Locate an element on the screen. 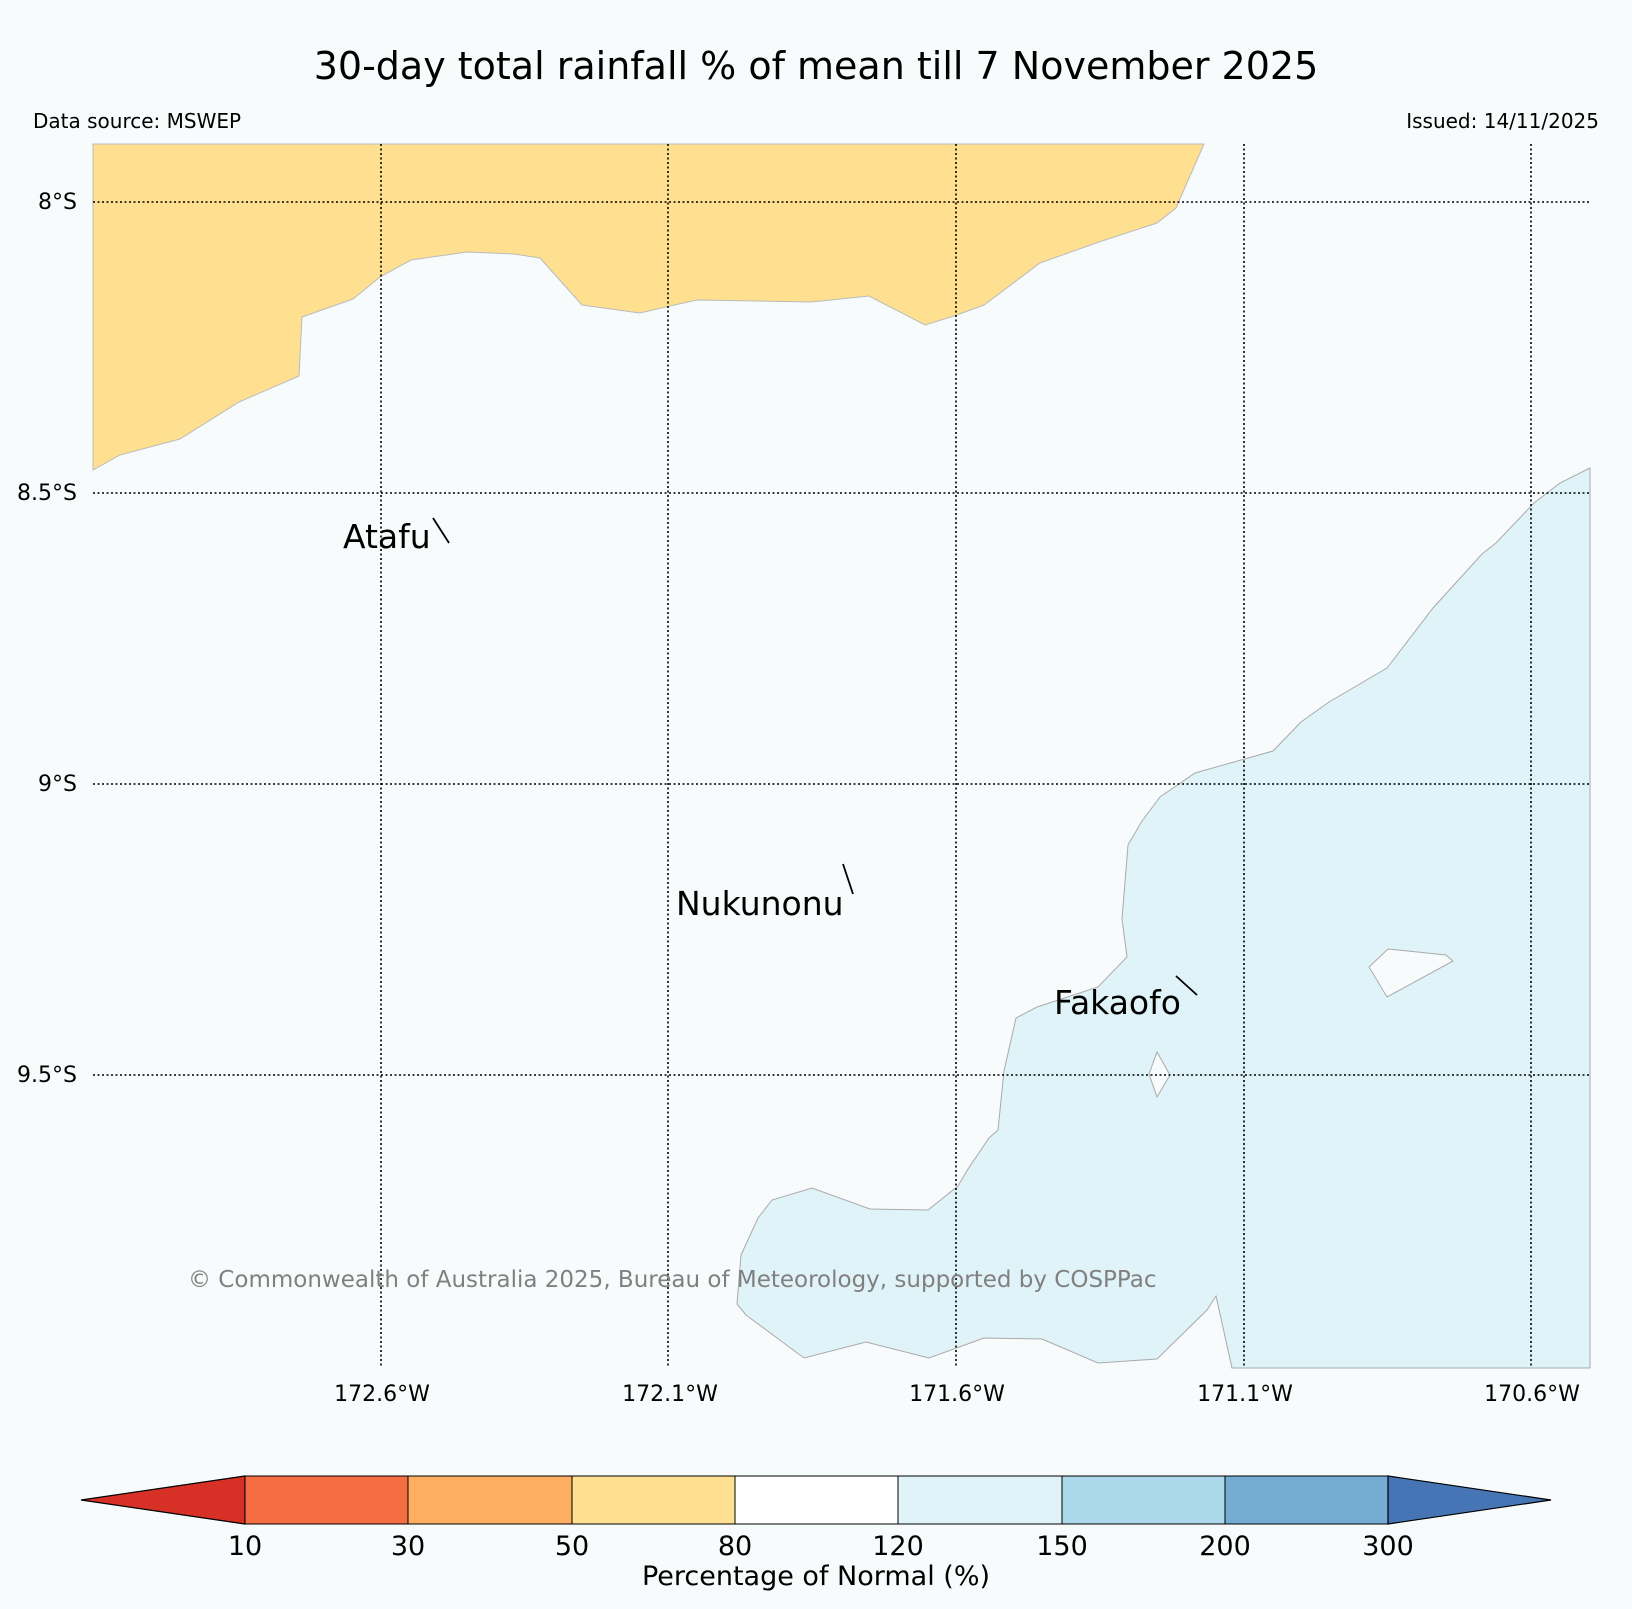  lon-label-172-1w: 172.1°W is located at coordinates (670, 1394).